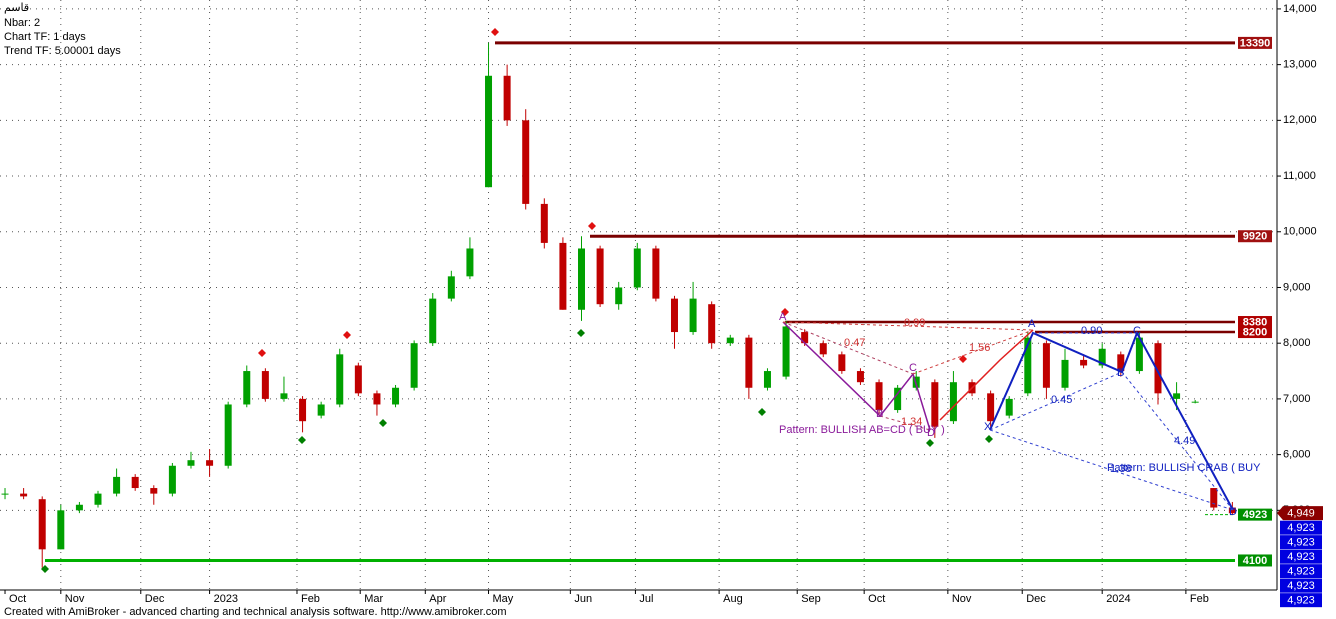 This screenshot has width=1336, height=619. Describe the element at coordinates (16, 8) in the screenshot. I see `symbol: قاسم` at that location.